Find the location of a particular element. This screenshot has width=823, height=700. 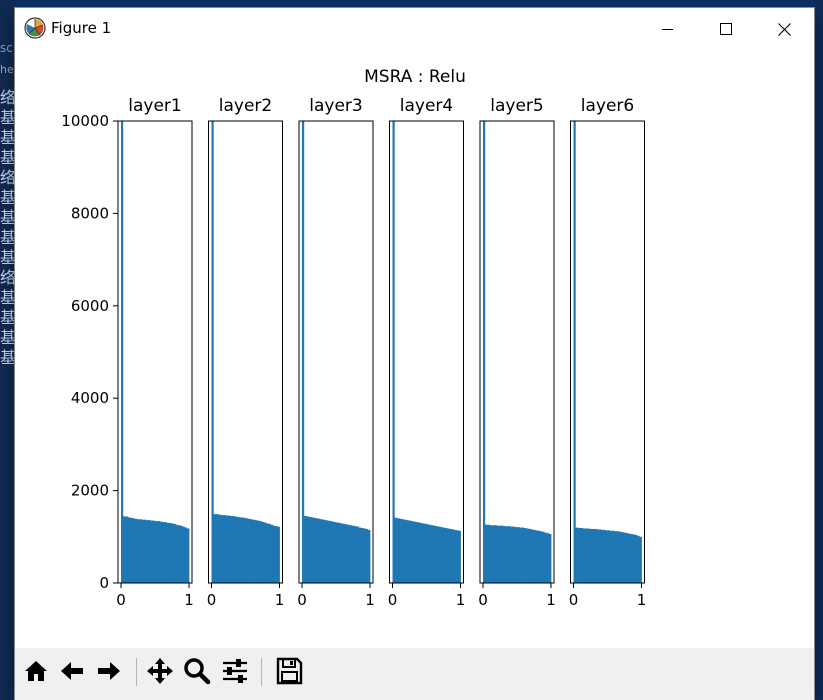

y-tick-label: 6000 is located at coordinates (90, 306).